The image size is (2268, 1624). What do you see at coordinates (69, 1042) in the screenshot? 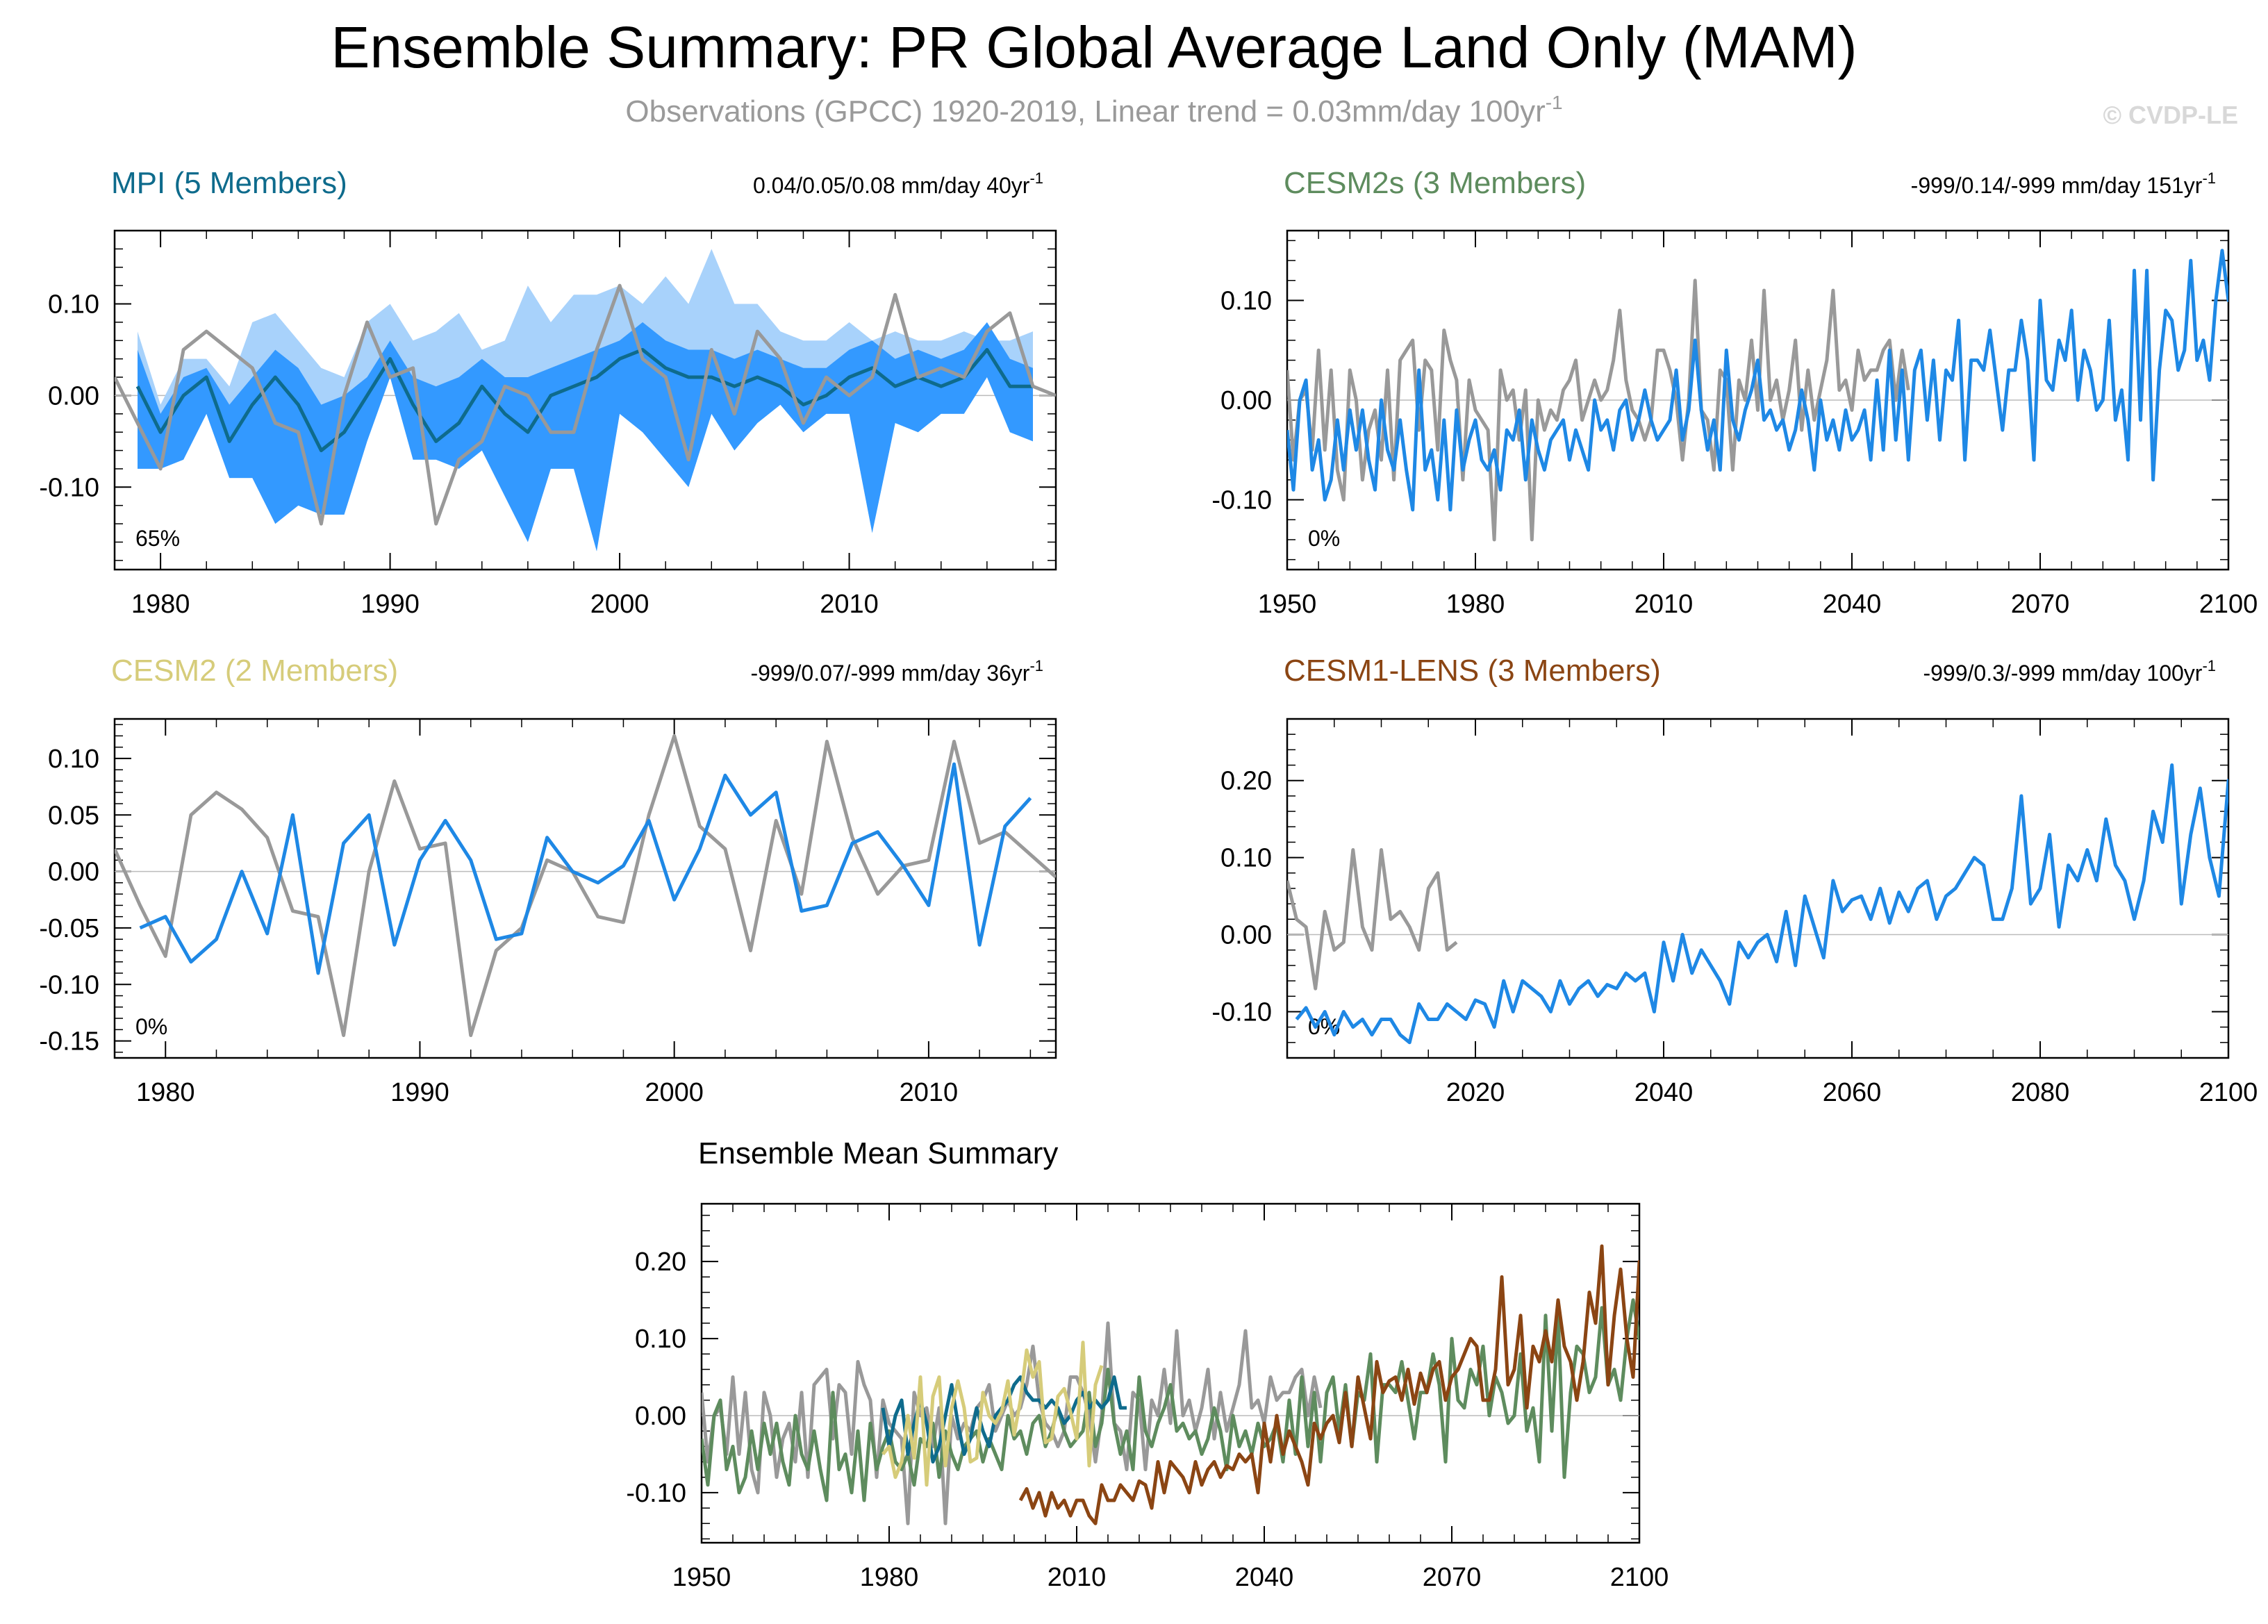
I see `y-tick-label: -0.15` at bounding box center [69, 1042].